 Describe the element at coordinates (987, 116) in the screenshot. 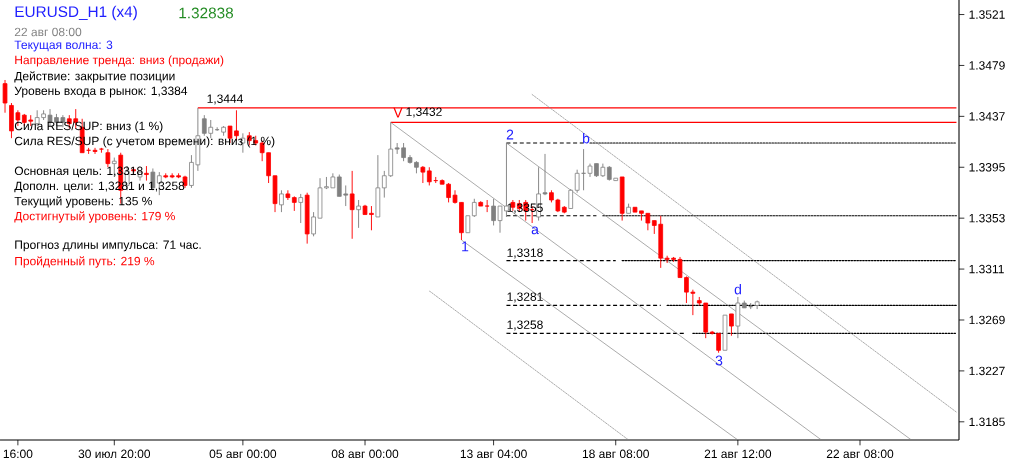

I see `y-tick-label: 1.3437` at that location.